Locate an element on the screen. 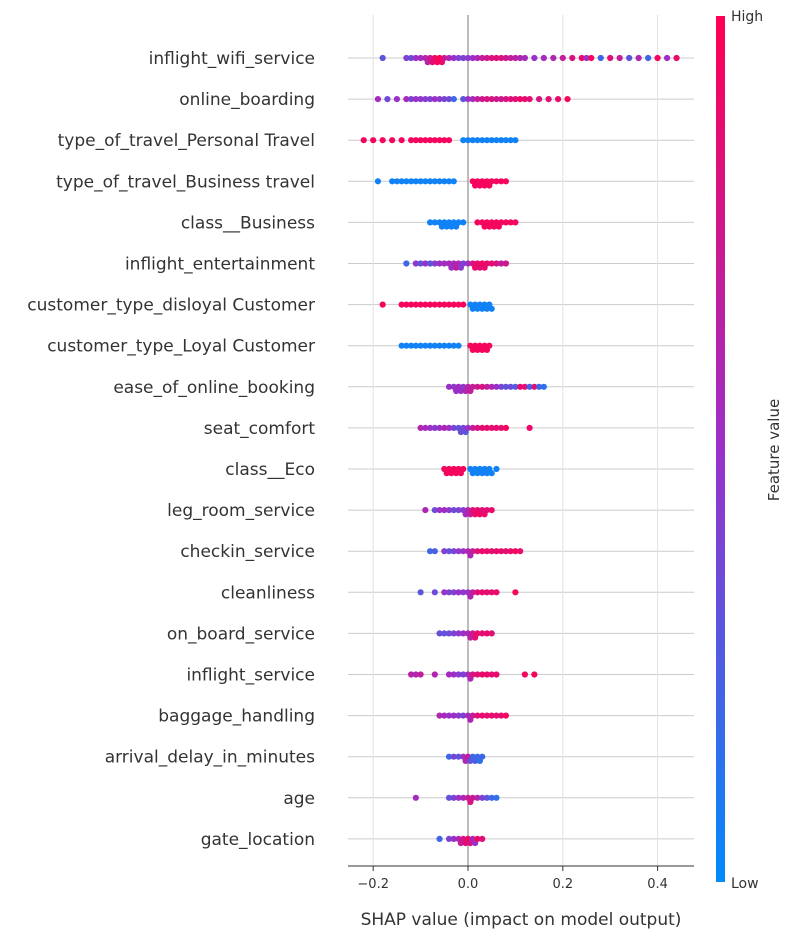  feature-label: leg_room_service is located at coordinates (241, 511).